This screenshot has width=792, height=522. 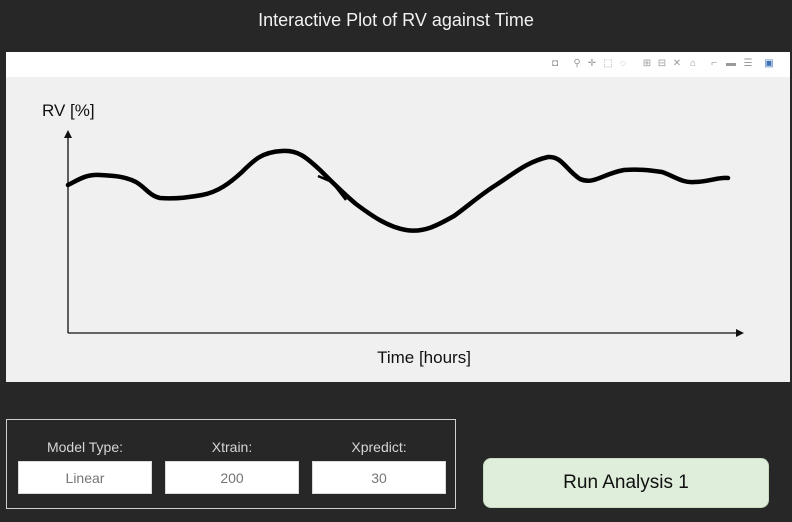 I want to click on x-axis-label: Time [hours], so click(x=424, y=357).